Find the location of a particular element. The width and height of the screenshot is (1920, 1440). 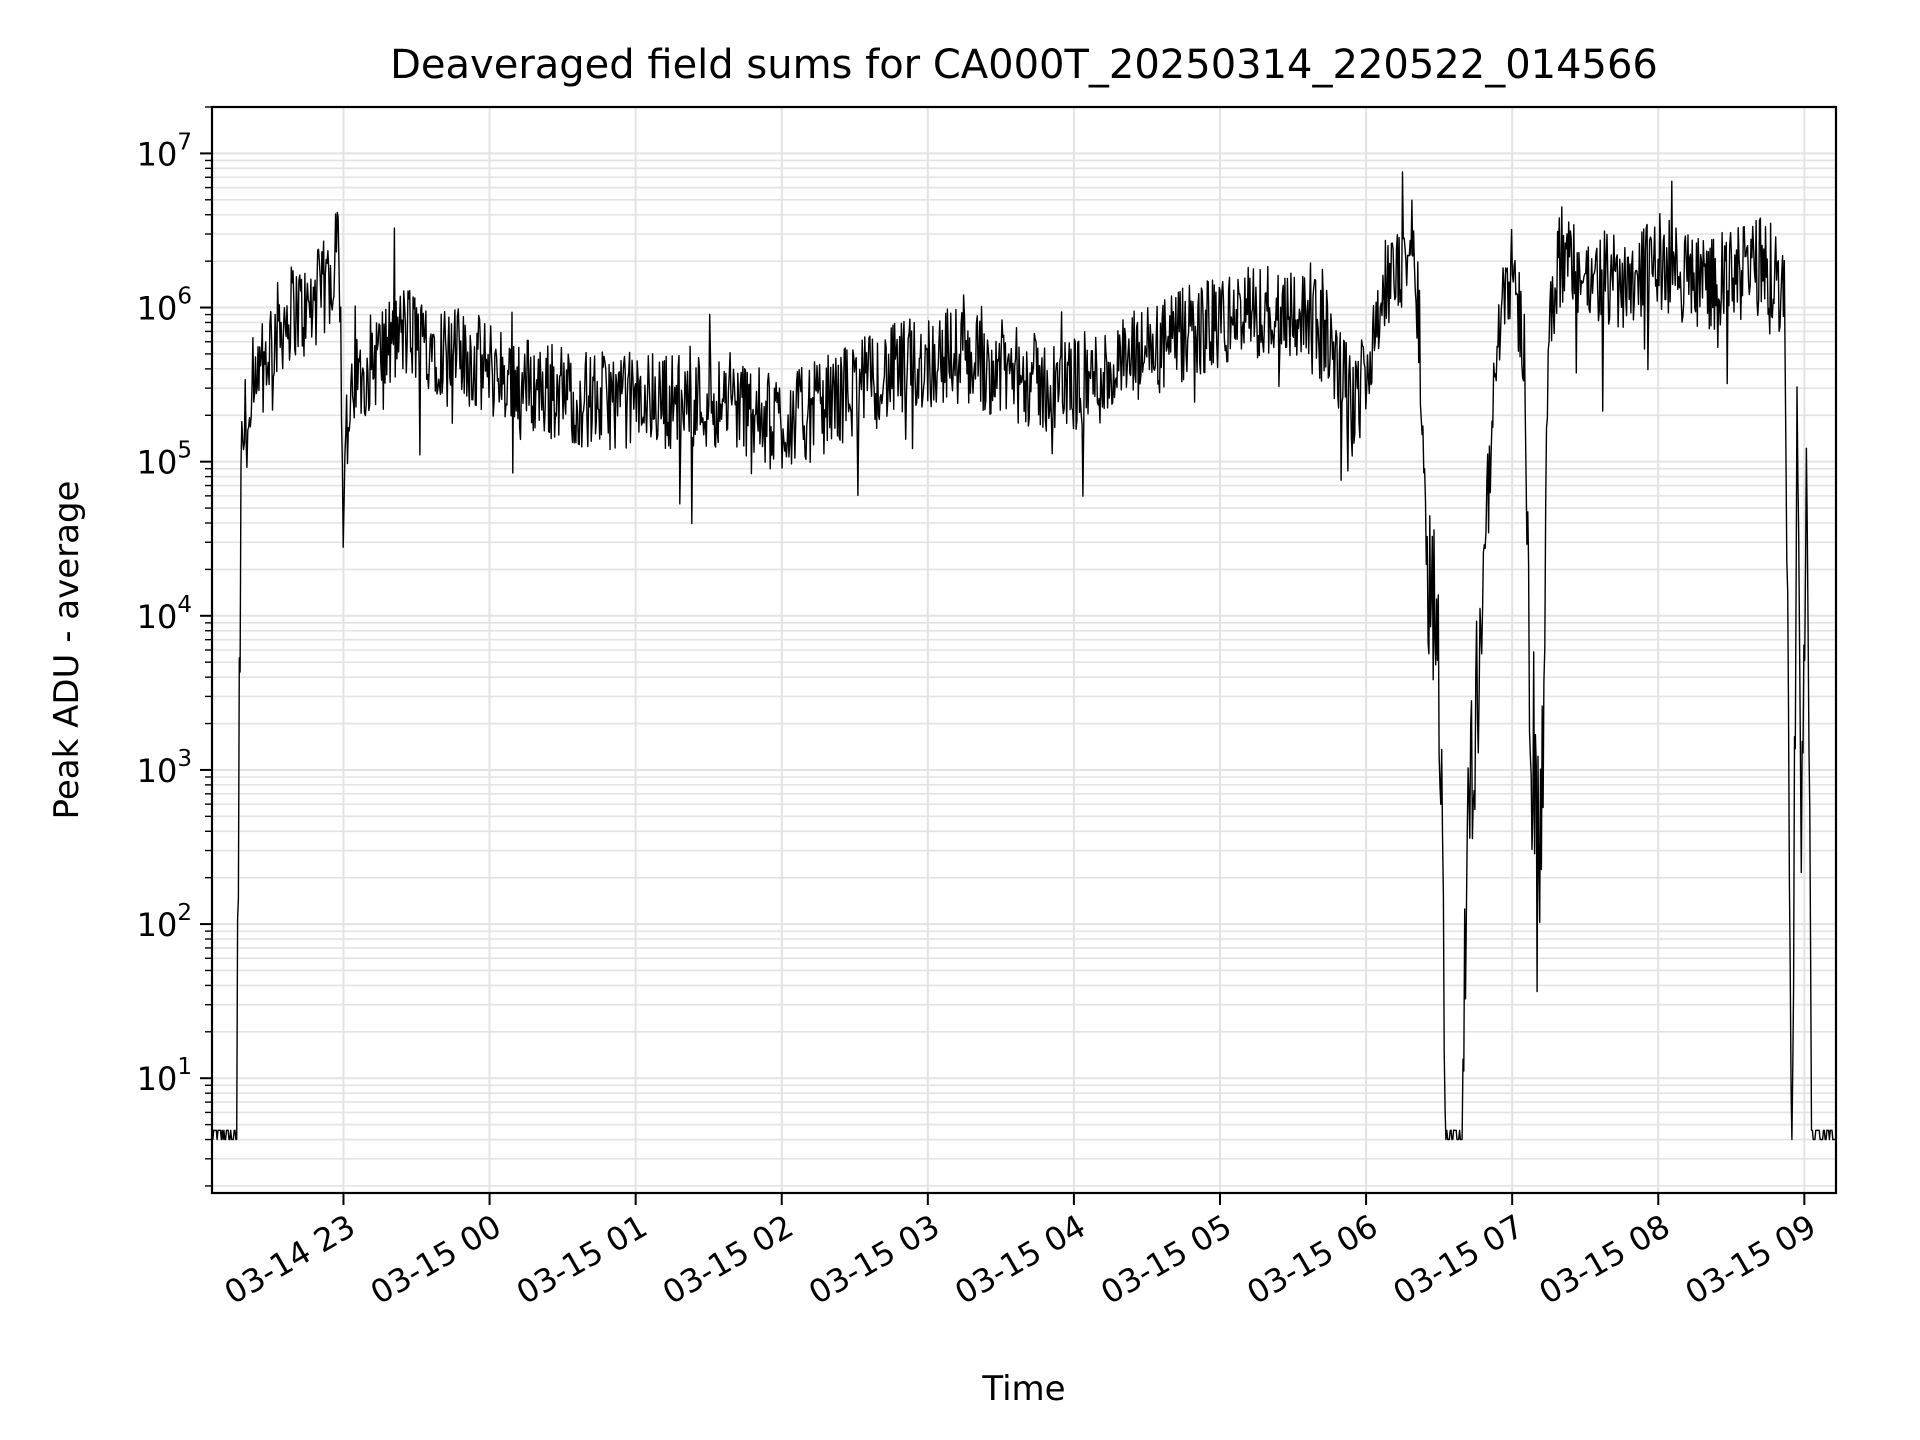

y-axis: 10¹ 10² 10³ 10⁴ 10⁵ 10⁶ 10⁷ is located at coordinates (174, 646).